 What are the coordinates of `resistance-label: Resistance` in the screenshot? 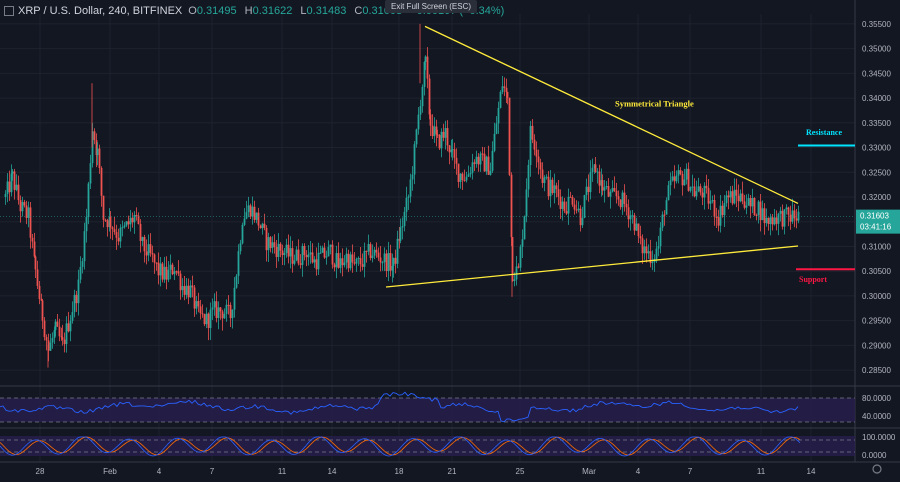 It's located at (824, 132).